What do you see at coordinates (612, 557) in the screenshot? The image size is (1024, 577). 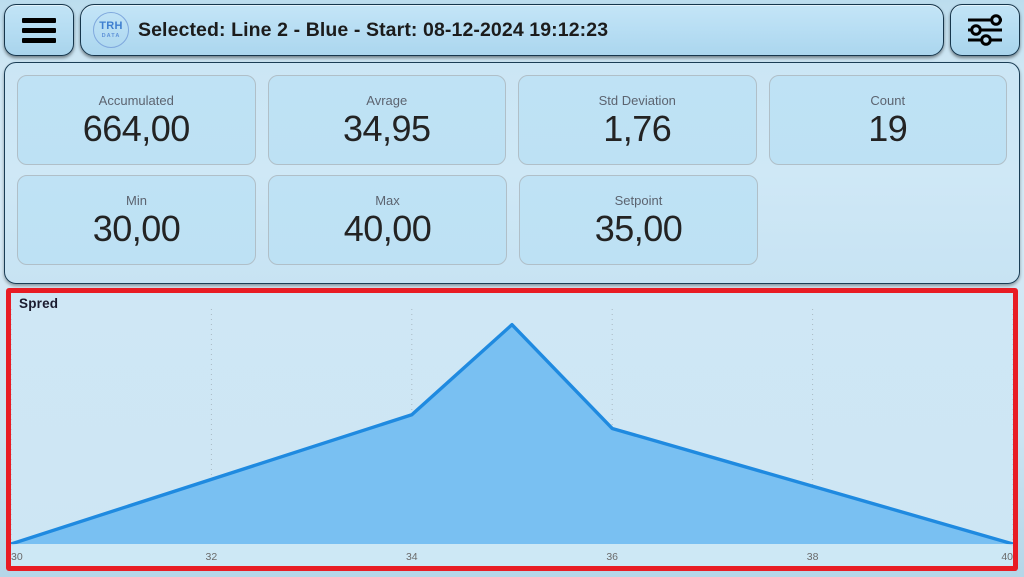 I see `x-tick-label: 36` at bounding box center [612, 557].